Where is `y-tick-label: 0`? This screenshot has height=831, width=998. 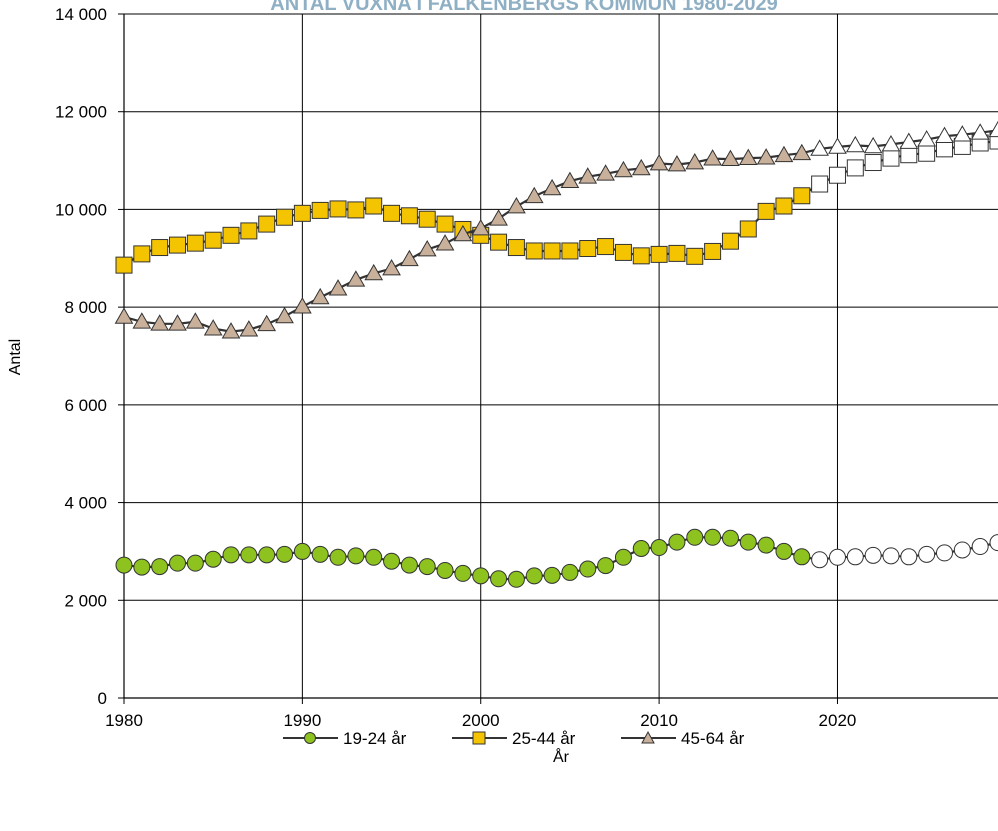 y-tick-label: 0 is located at coordinates (102, 698).